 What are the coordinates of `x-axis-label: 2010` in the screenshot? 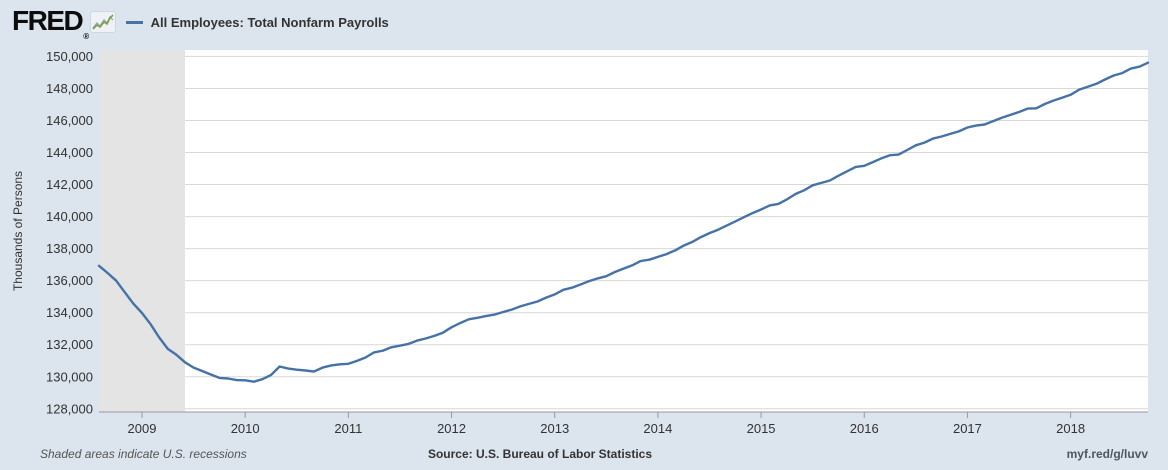 It's located at (245, 428).